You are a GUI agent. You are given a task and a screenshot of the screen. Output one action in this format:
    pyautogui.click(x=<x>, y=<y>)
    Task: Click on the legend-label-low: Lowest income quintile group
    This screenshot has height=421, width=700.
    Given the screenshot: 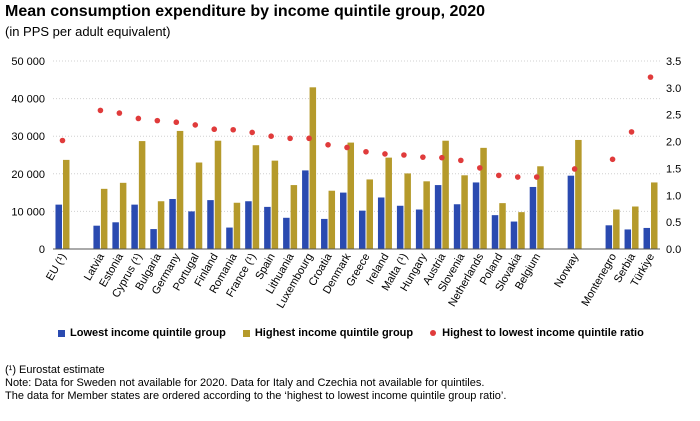 What is the action you would take?
    pyautogui.click(x=148, y=333)
    